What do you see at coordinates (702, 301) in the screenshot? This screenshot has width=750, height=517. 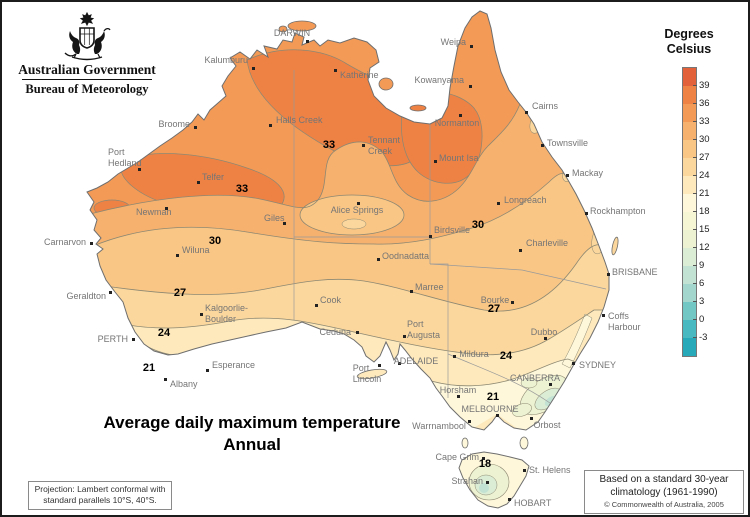 I see `legend-tick-label: 3` at bounding box center [702, 301].